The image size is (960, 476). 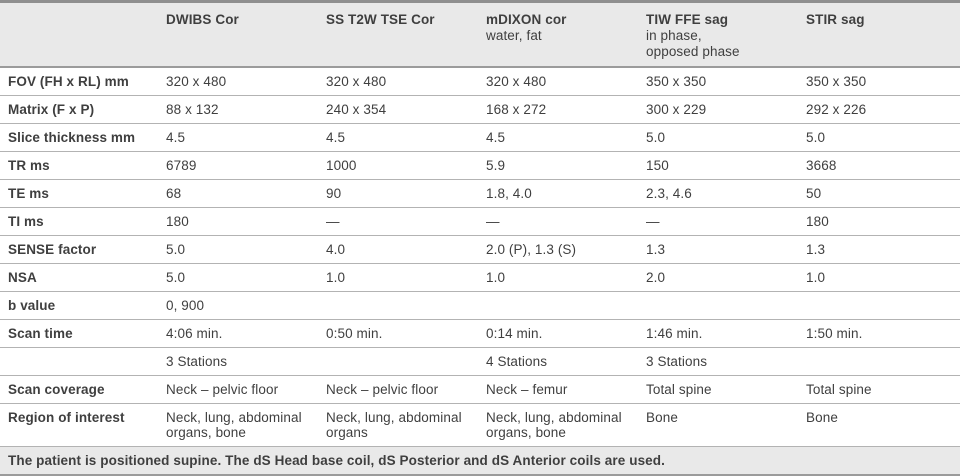 What do you see at coordinates (880, 333) in the screenshot?
I see `table-cell: 1:50 min.` at bounding box center [880, 333].